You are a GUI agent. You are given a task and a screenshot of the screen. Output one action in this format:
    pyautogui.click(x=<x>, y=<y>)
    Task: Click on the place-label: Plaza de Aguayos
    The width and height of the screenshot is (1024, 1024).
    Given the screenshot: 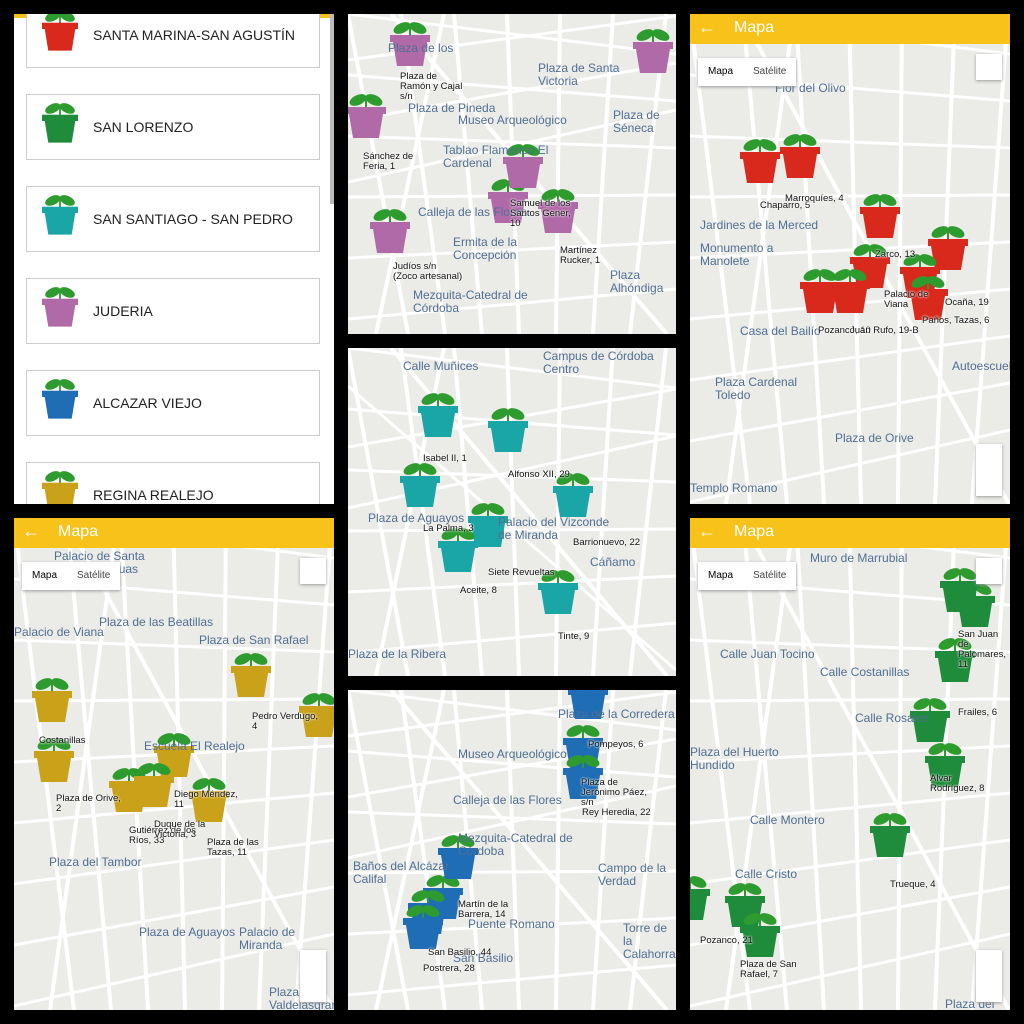 What is the action you would take?
    pyautogui.click(x=416, y=518)
    